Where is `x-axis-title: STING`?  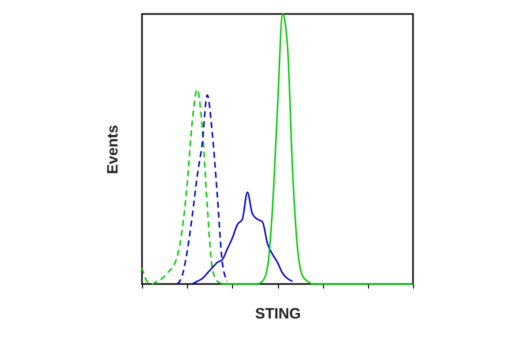
x-axis-title: STING is located at coordinates (278, 314).